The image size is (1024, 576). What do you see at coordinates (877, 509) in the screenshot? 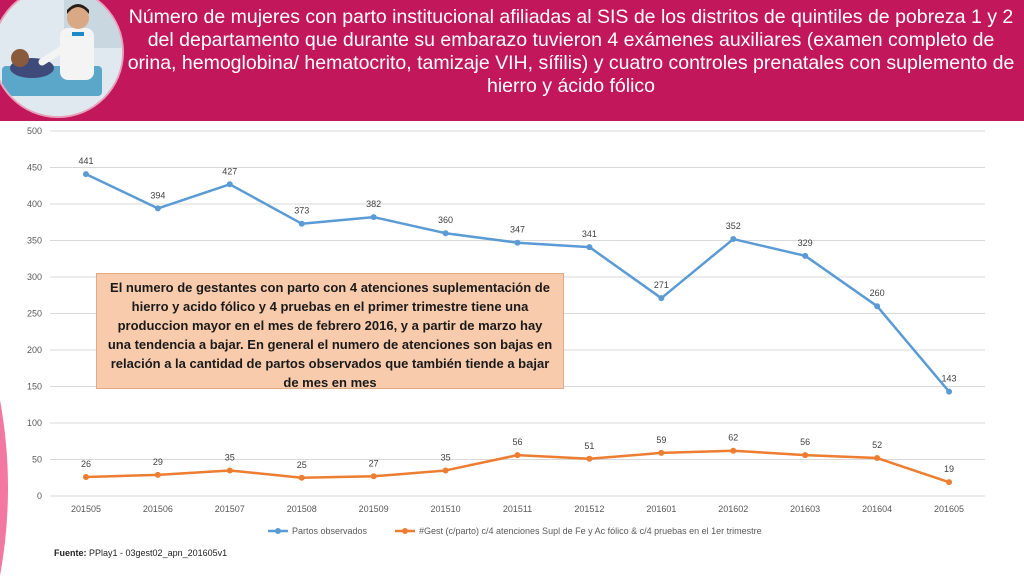
I see `x-tick-label: 201604` at bounding box center [877, 509].